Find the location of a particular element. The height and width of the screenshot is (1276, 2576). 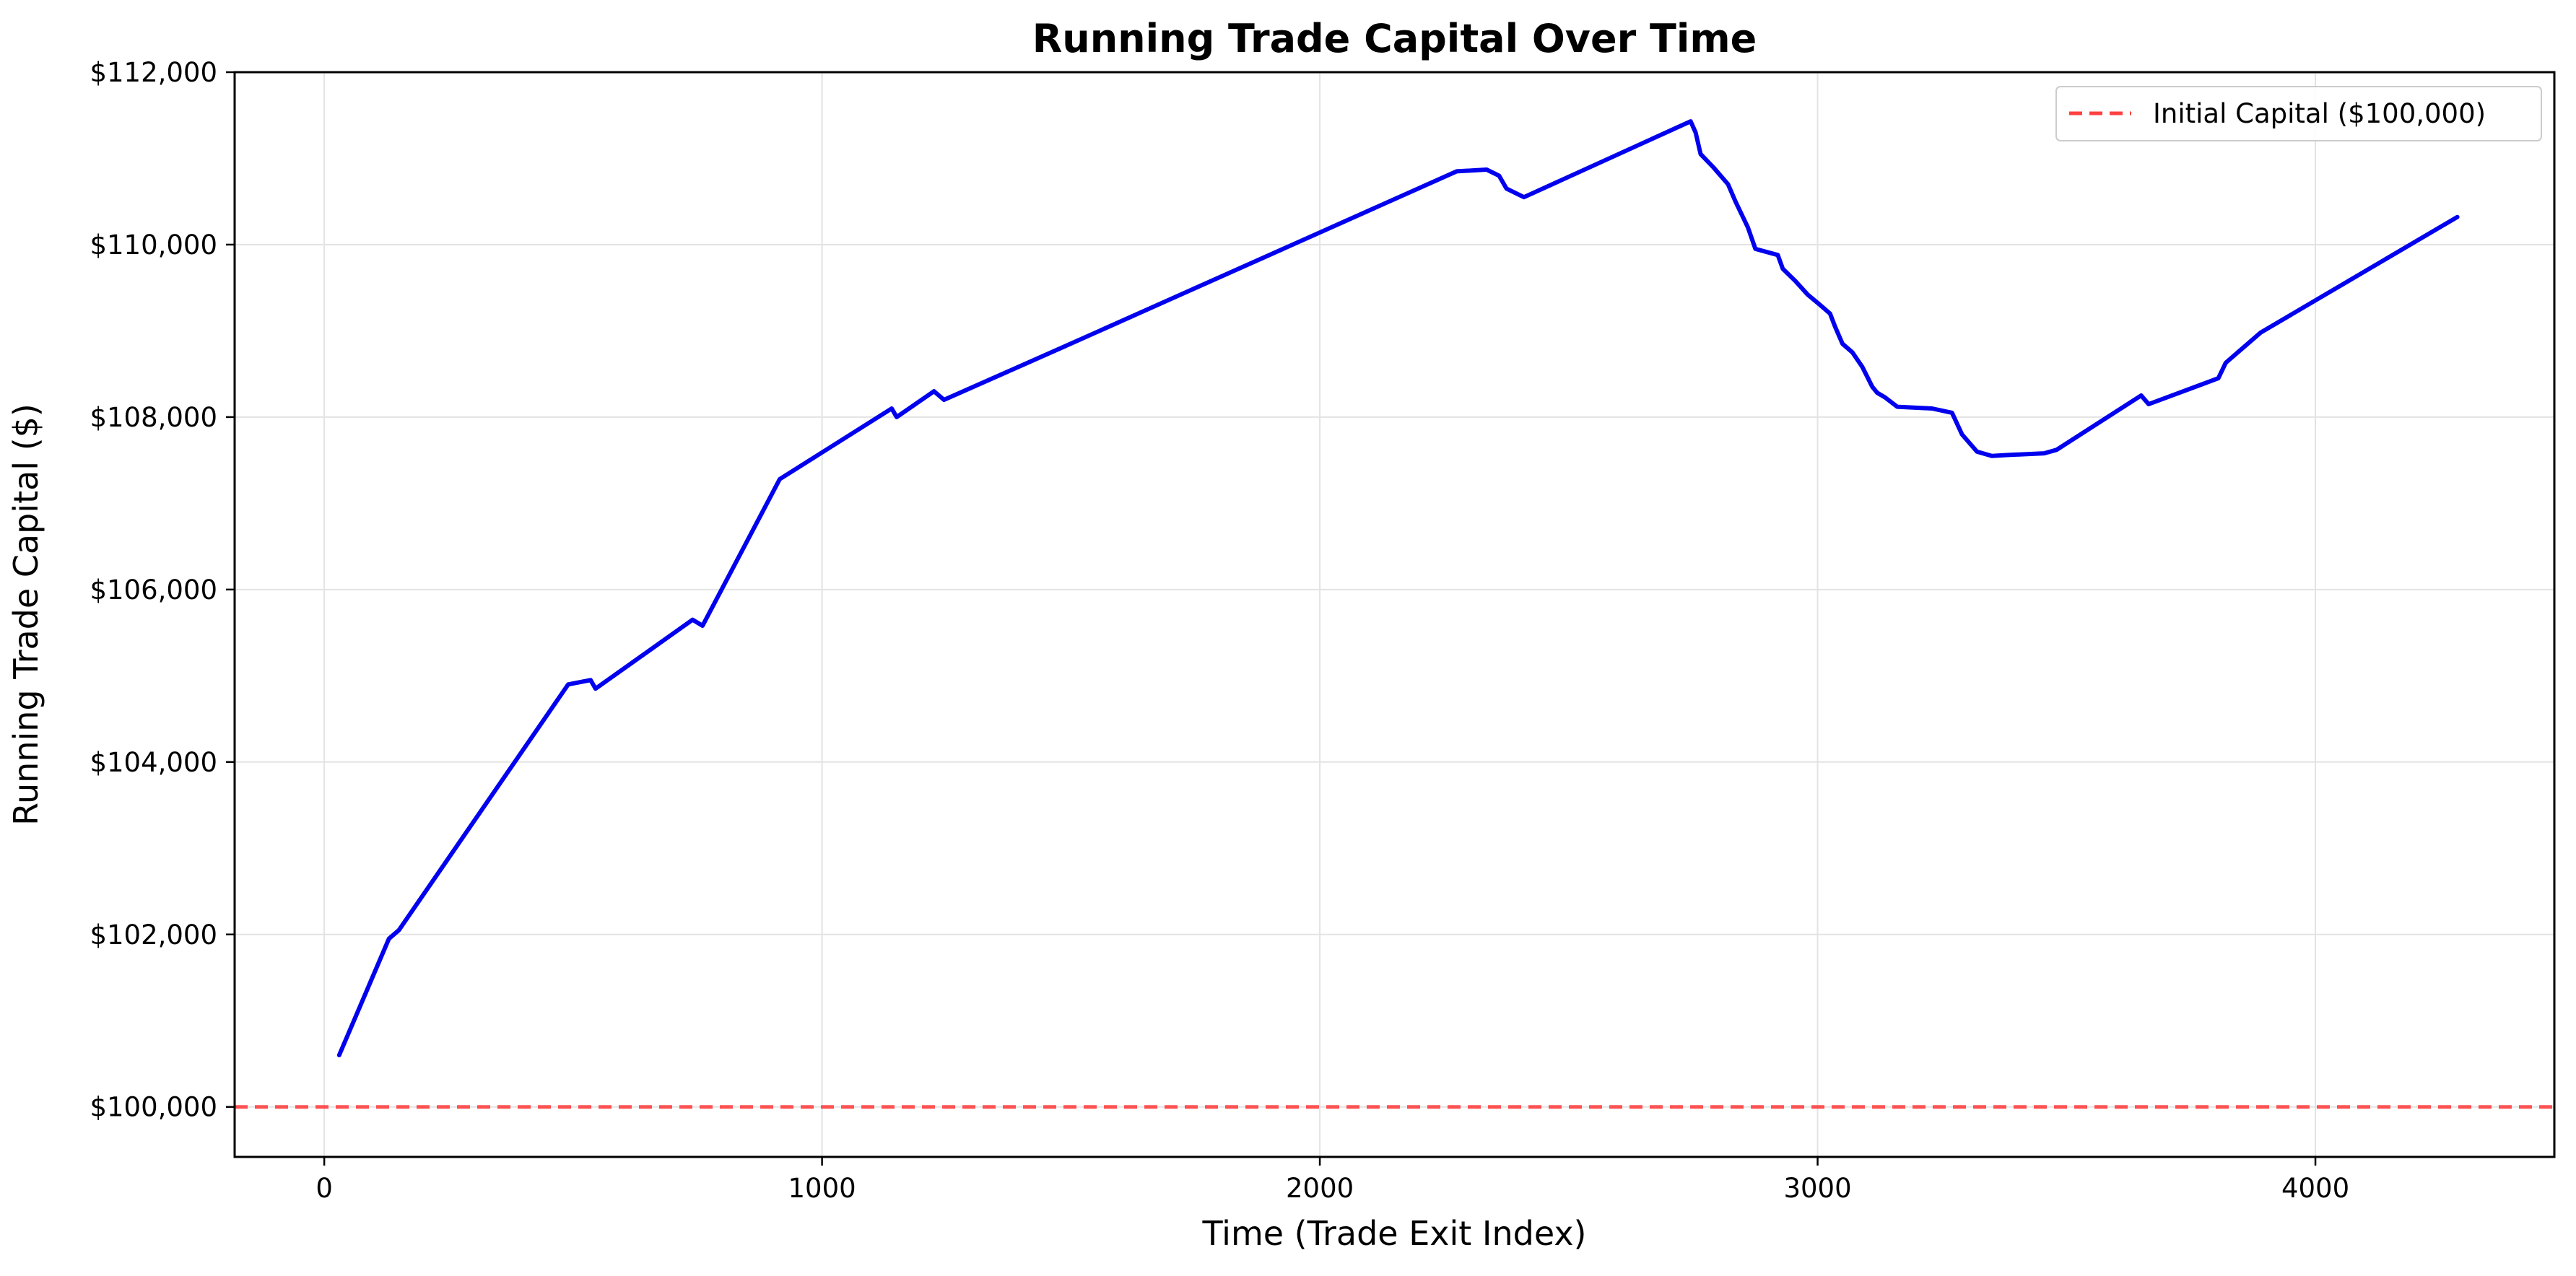

x-tick-label: 0 is located at coordinates (324, 1188).